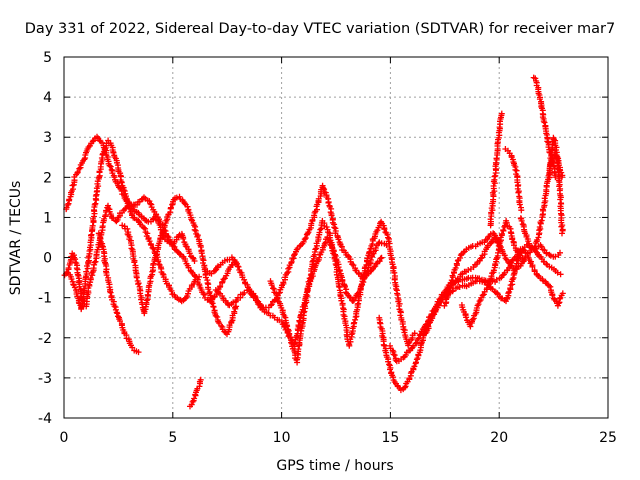  I want to click on y-tick-label: -1, so click(45, 299).